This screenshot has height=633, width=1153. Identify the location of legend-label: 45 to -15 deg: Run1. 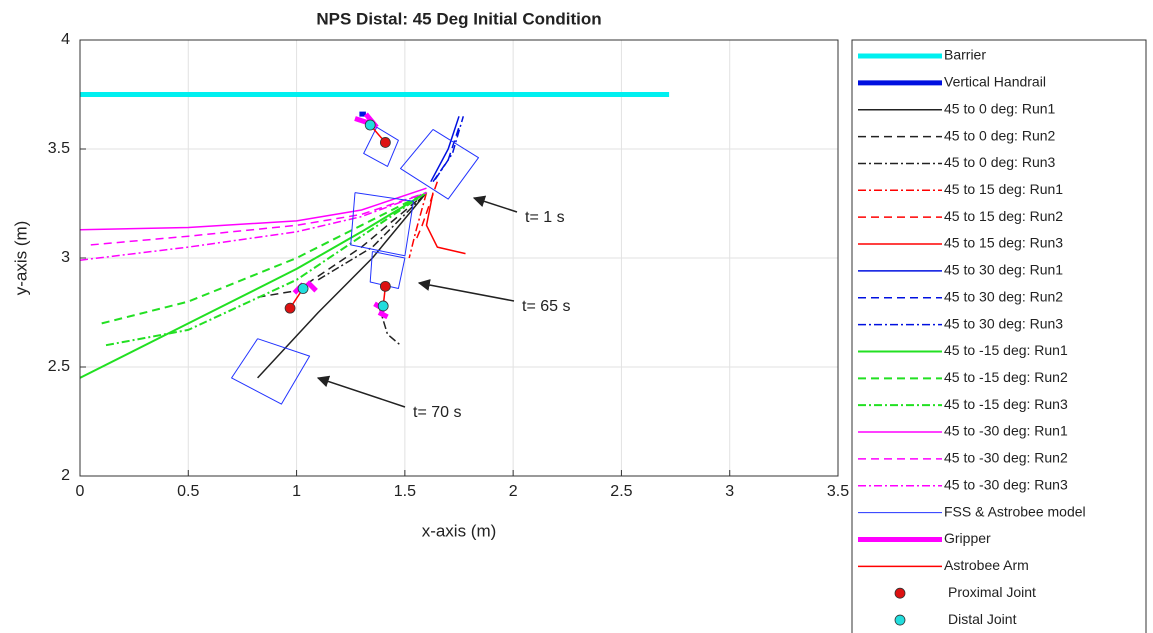
(1006, 350).